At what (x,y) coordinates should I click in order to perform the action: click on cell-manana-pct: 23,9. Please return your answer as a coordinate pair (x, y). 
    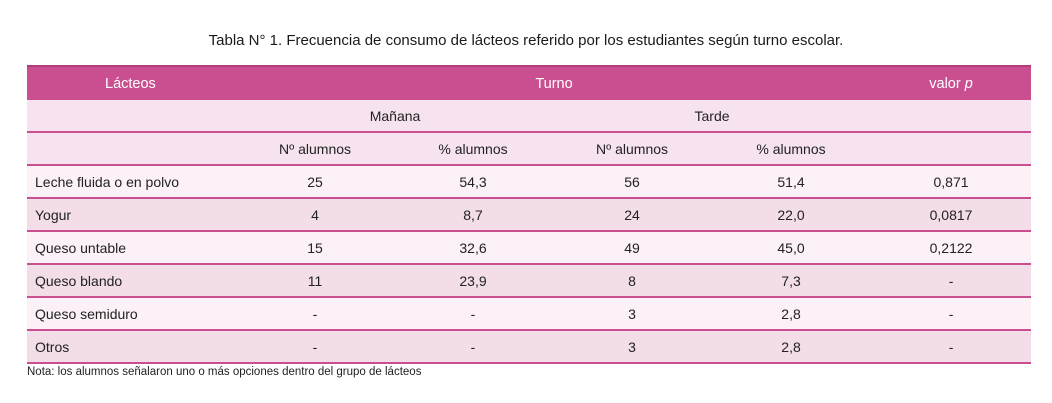
    Looking at the image, I should click on (473, 281).